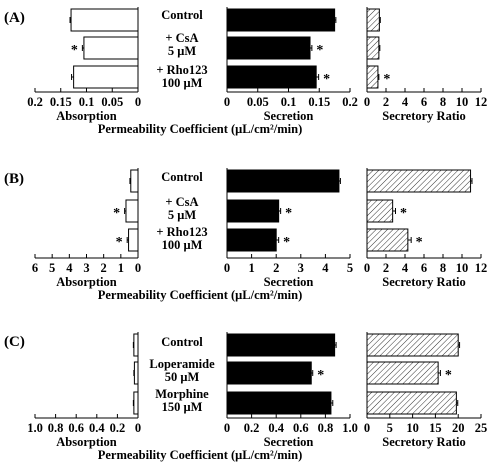  Describe the element at coordinates (182, 407) in the screenshot. I see `category-label: 150 μM` at that location.